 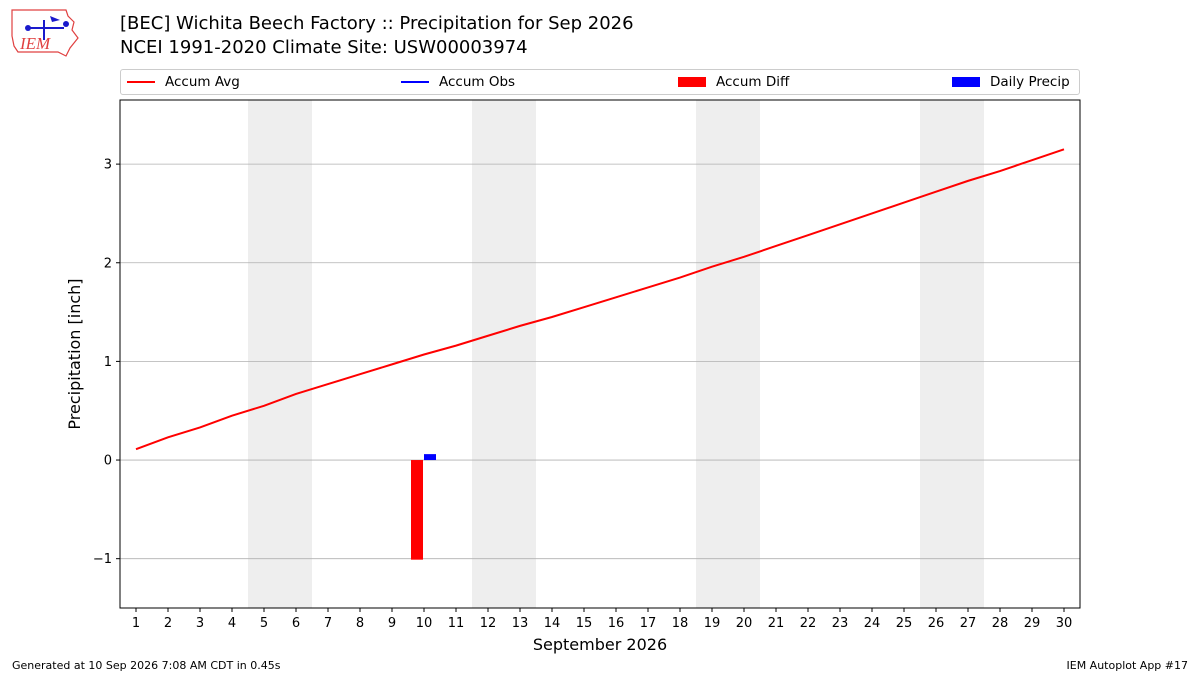 I want to click on accum-diff-bar, so click(x=417, y=510).